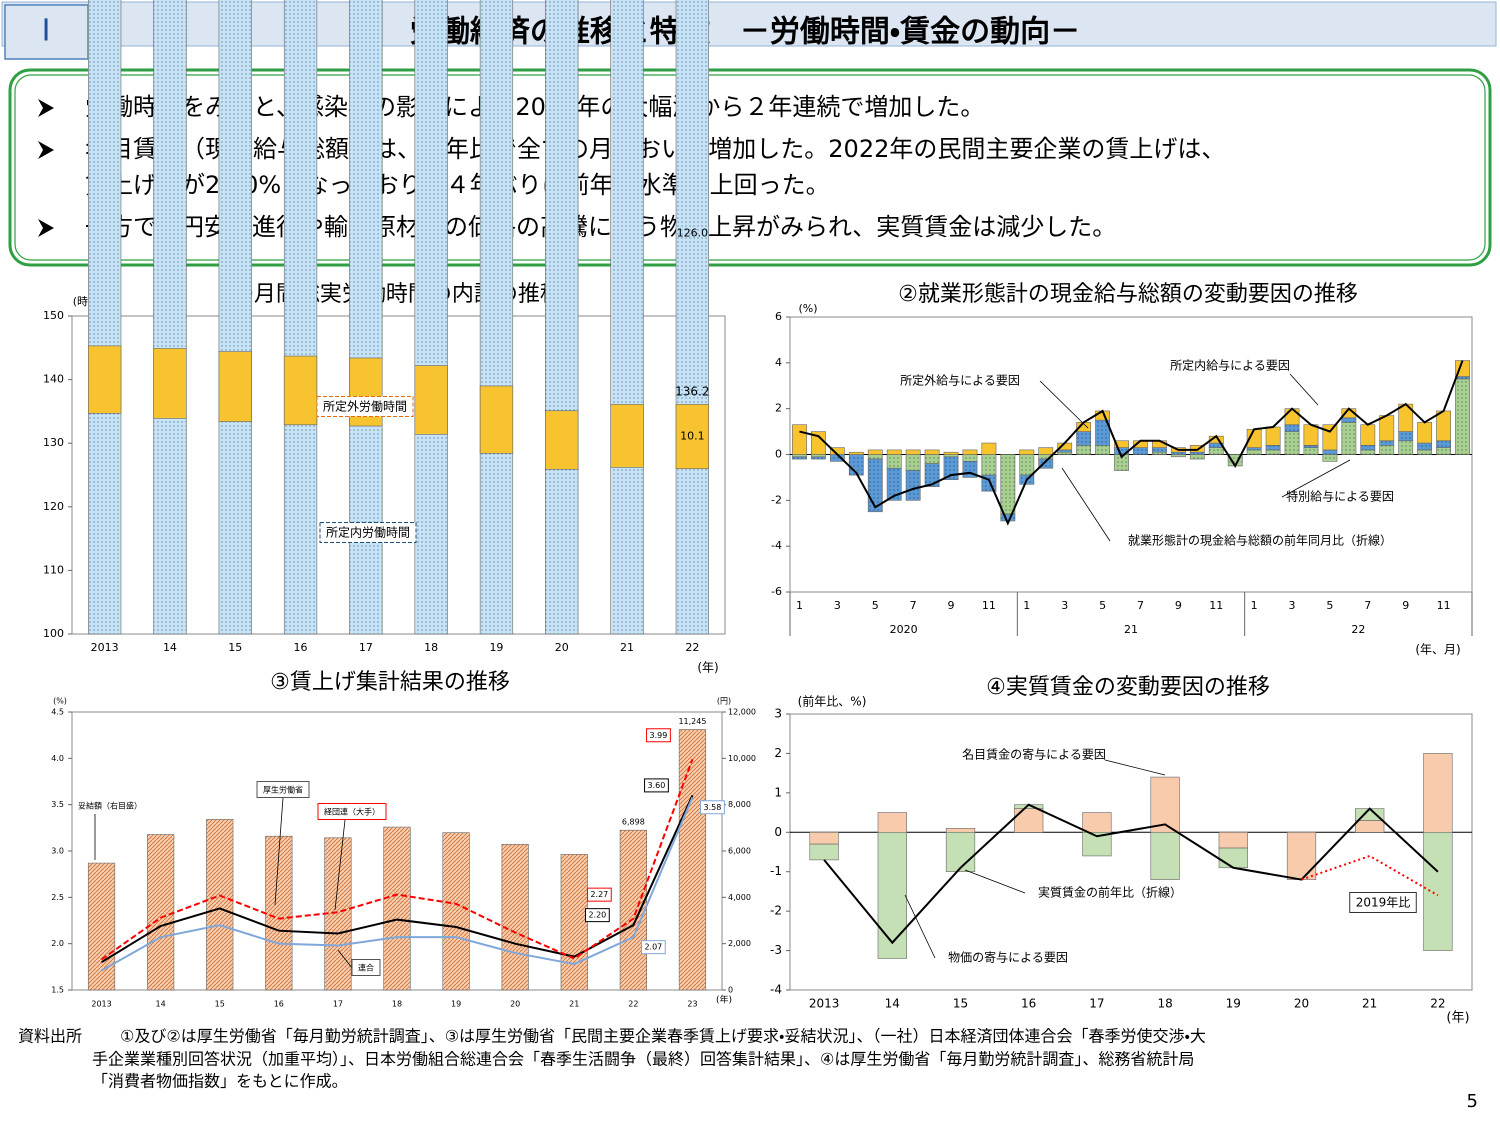  Describe the element at coordinates (53, 442) in the screenshot. I see `y-tick-label: 130` at that location.